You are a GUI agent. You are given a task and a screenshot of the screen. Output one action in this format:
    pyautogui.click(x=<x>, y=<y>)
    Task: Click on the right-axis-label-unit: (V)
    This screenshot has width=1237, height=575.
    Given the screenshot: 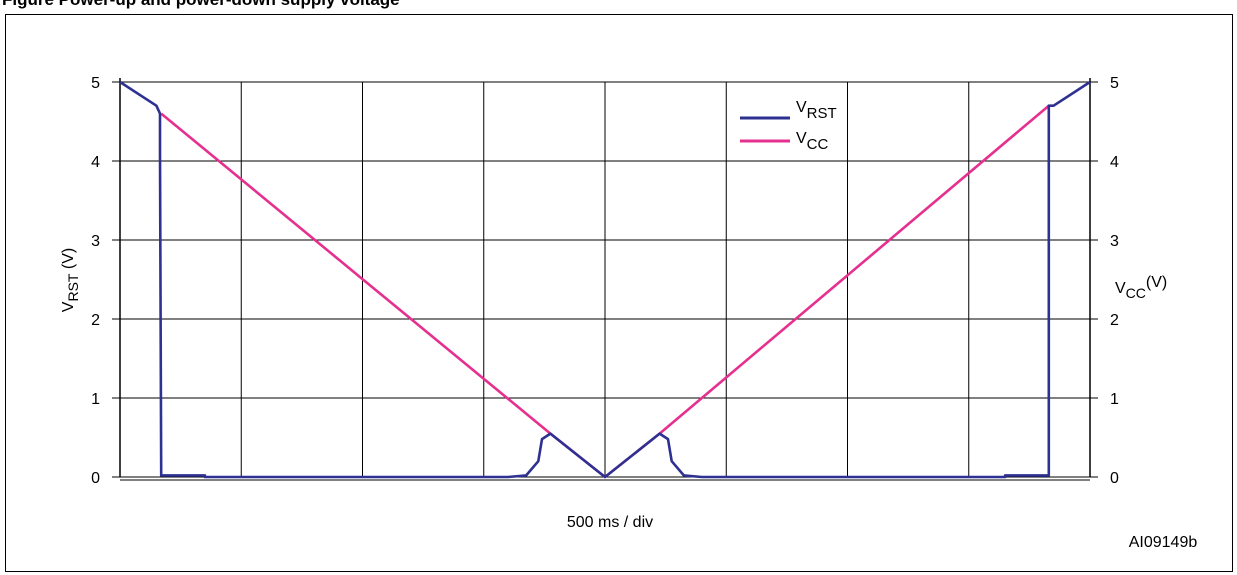 What is the action you would take?
    pyautogui.click(x=1156, y=282)
    